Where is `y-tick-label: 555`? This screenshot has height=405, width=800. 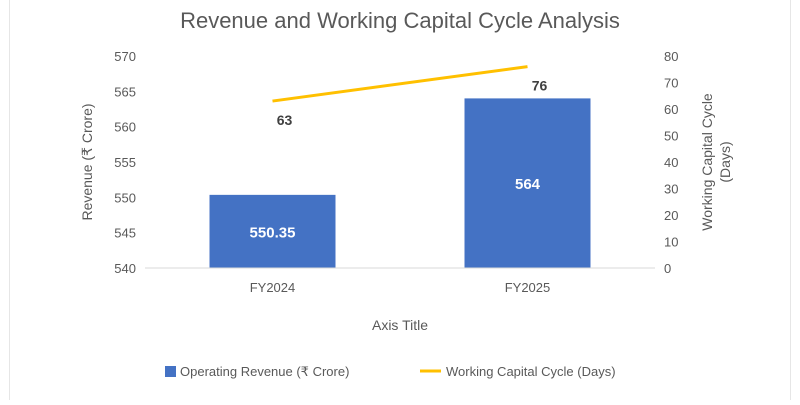 y-tick-label: 555 is located at coordinates (125, 162).